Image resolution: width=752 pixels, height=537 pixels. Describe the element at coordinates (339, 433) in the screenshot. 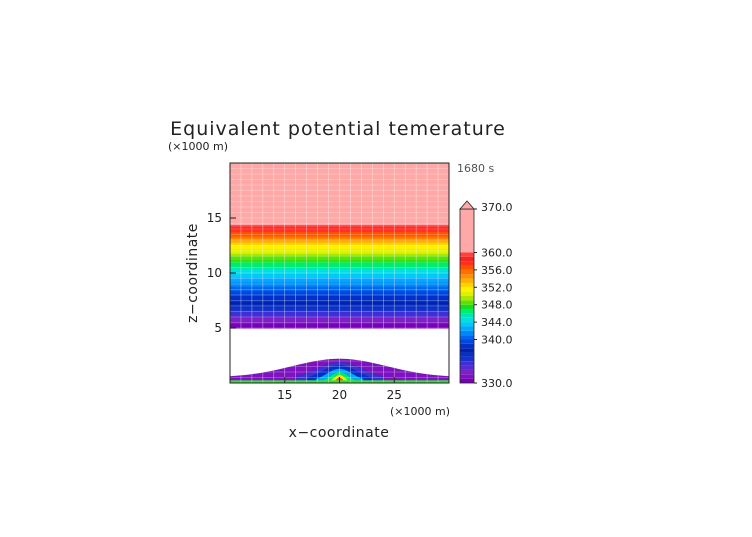

I see `x-axis-label: x−coordinate` at that location.